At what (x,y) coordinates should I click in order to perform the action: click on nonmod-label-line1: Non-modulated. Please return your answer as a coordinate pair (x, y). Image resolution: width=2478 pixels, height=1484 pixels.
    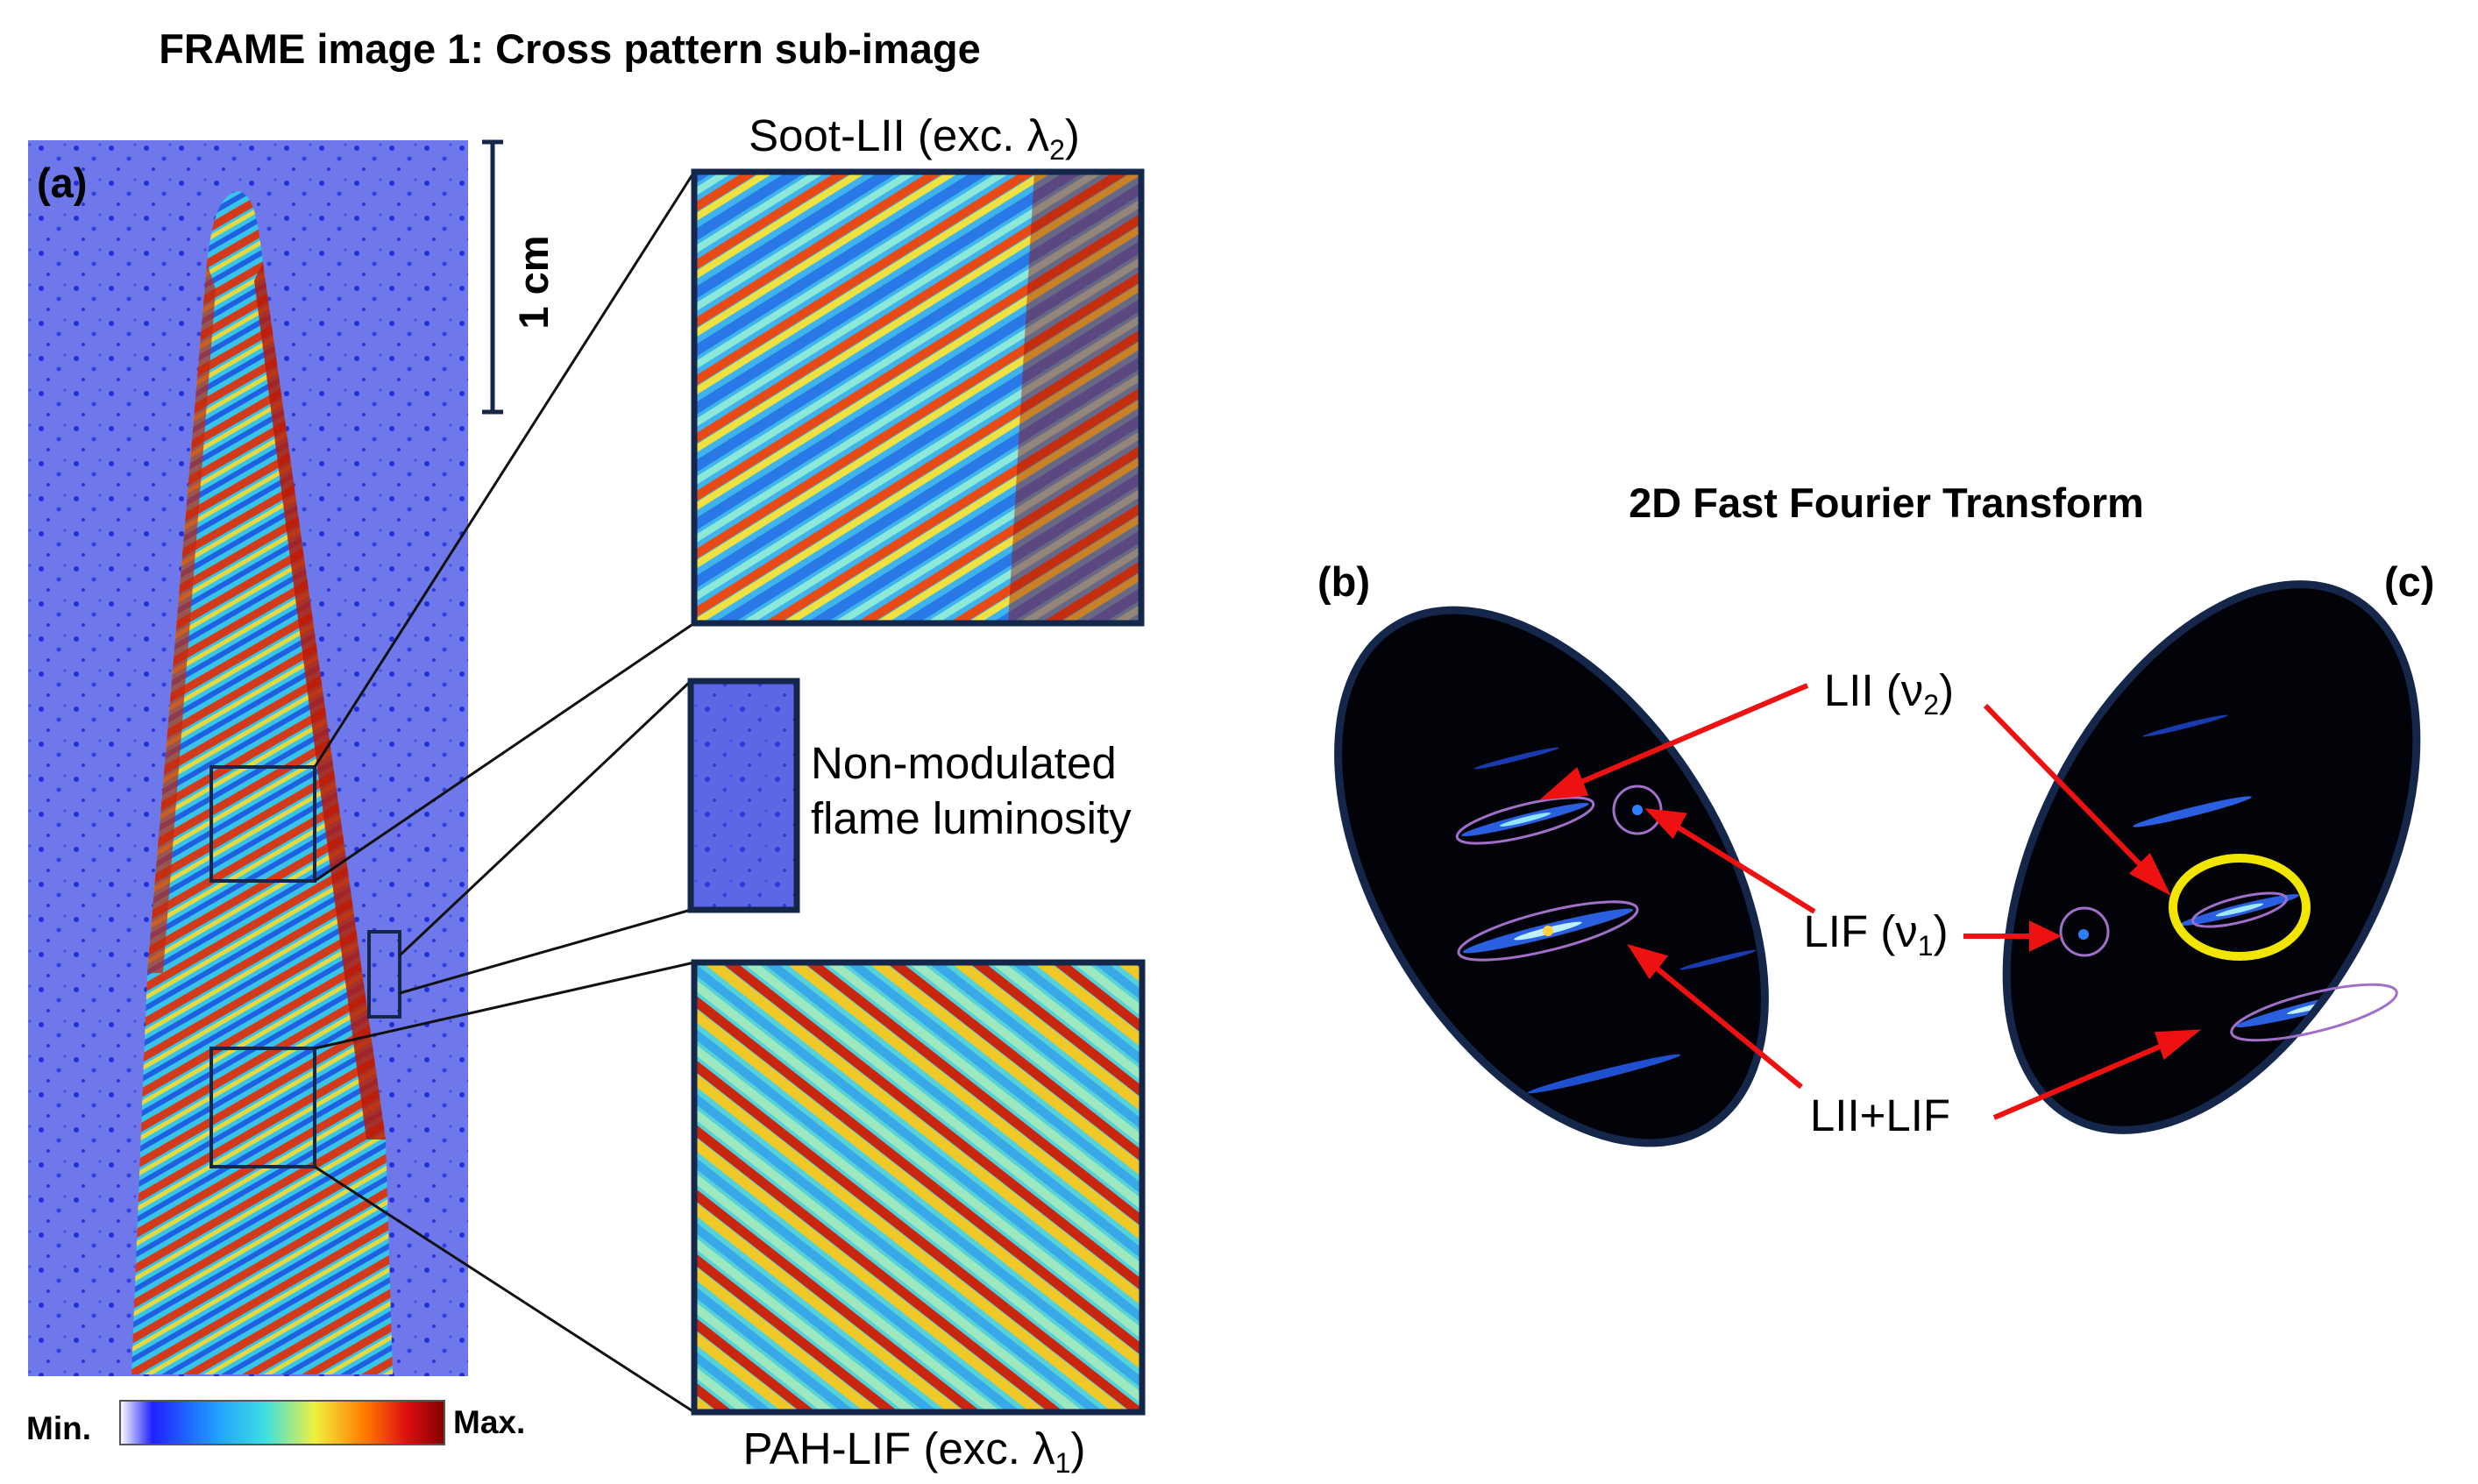
    Looking at the image, I should click on (964, 763).